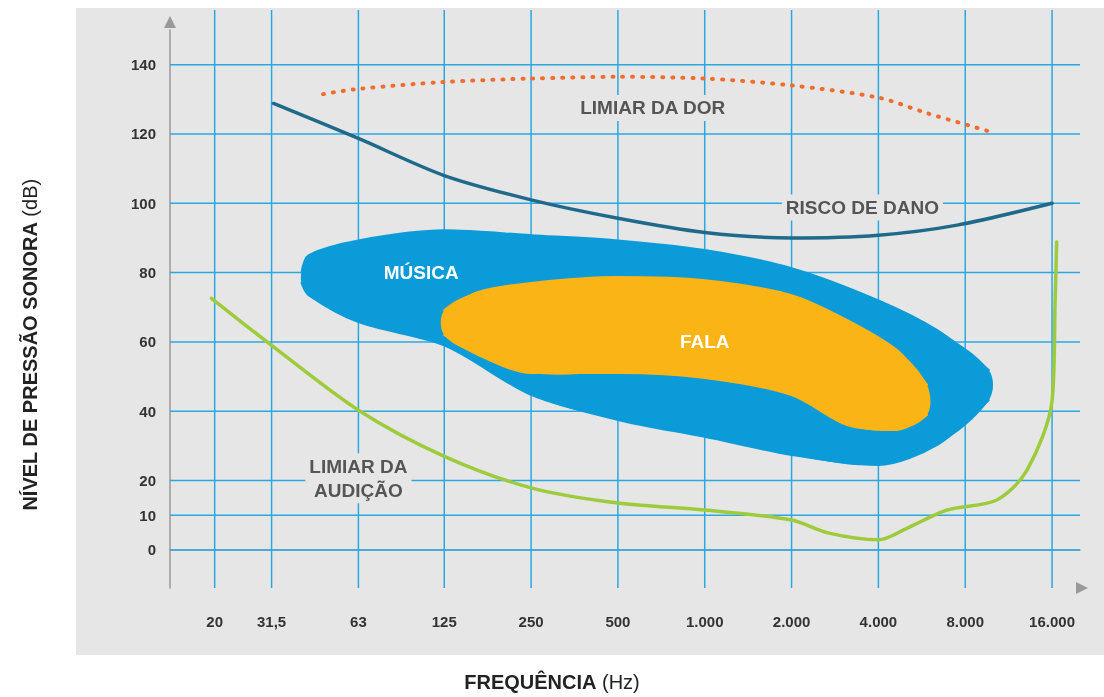  I want to click on x-tick-label: 20, so click(215, 621).